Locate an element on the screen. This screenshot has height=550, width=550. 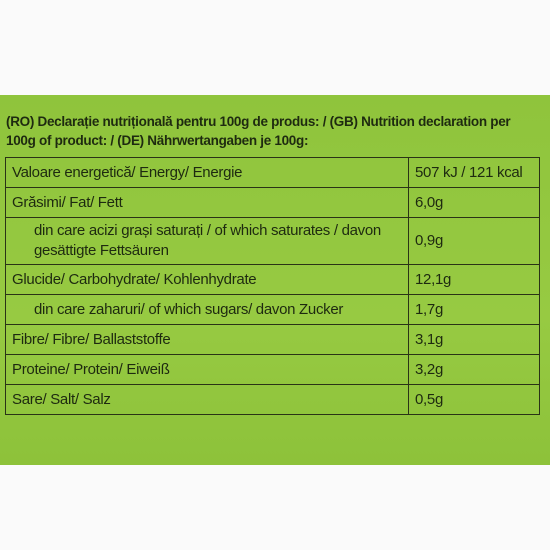
nutrient-name: Sare/ Salt/ Salz is located at coordinates (207, 399).